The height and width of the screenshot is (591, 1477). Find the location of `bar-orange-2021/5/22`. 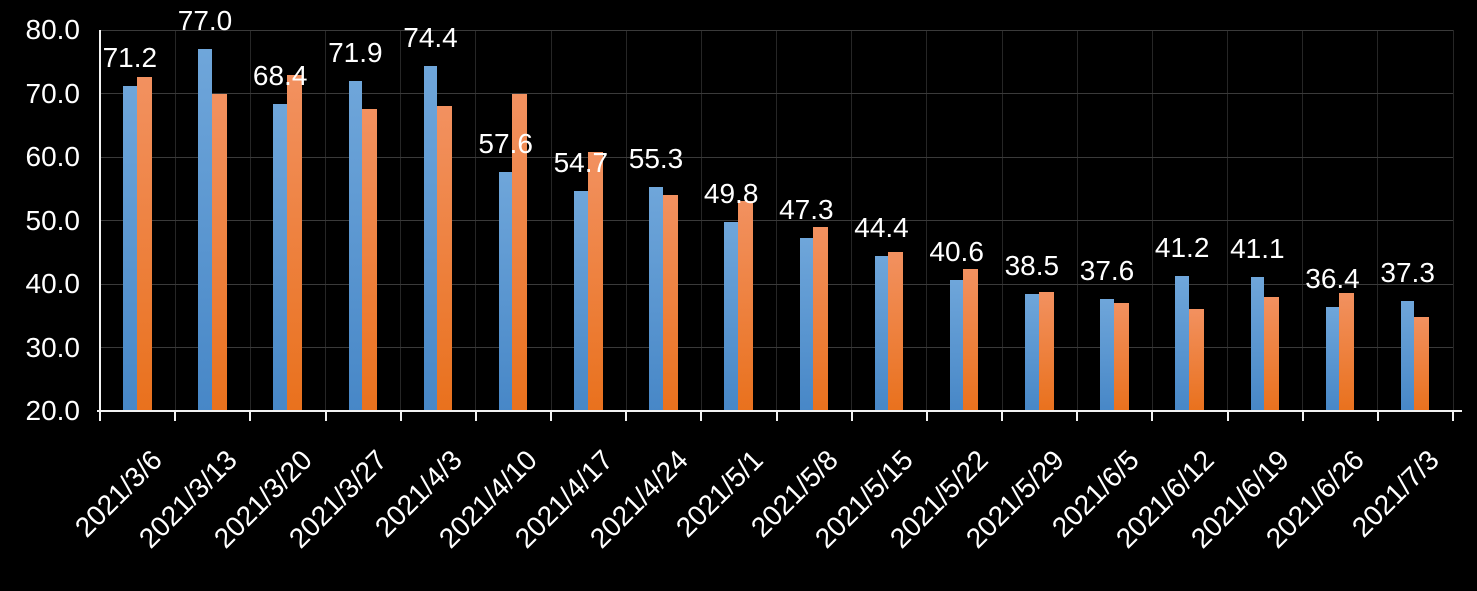

bar-orange-2021/5/22 is located at coordinates (971, 339).